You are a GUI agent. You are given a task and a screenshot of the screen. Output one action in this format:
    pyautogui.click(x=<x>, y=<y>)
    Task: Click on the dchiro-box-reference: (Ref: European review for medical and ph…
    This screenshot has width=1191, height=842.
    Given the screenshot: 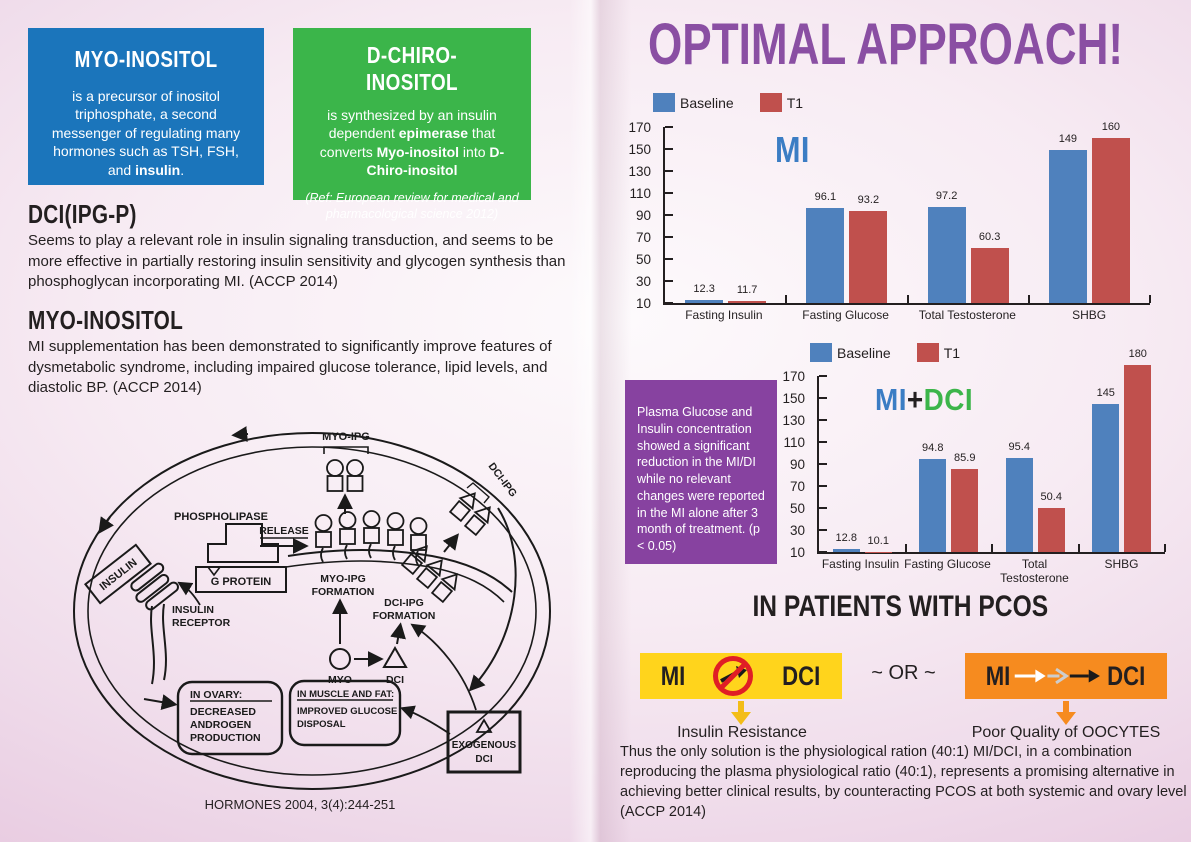 What is the action you would take?
    pyautogui.click(x=412, y=206)
    